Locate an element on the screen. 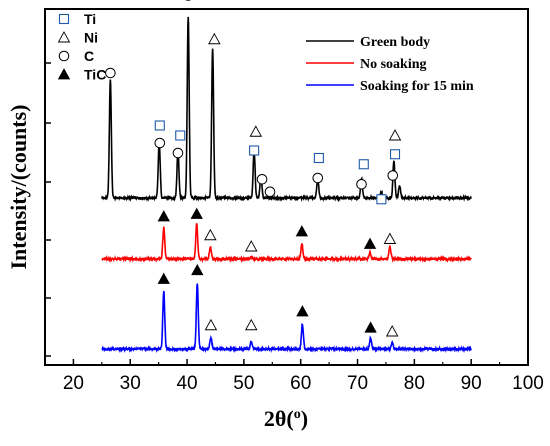 The image size is (550, 446). legend-label: No soaking is located at coordinates (393, 64).